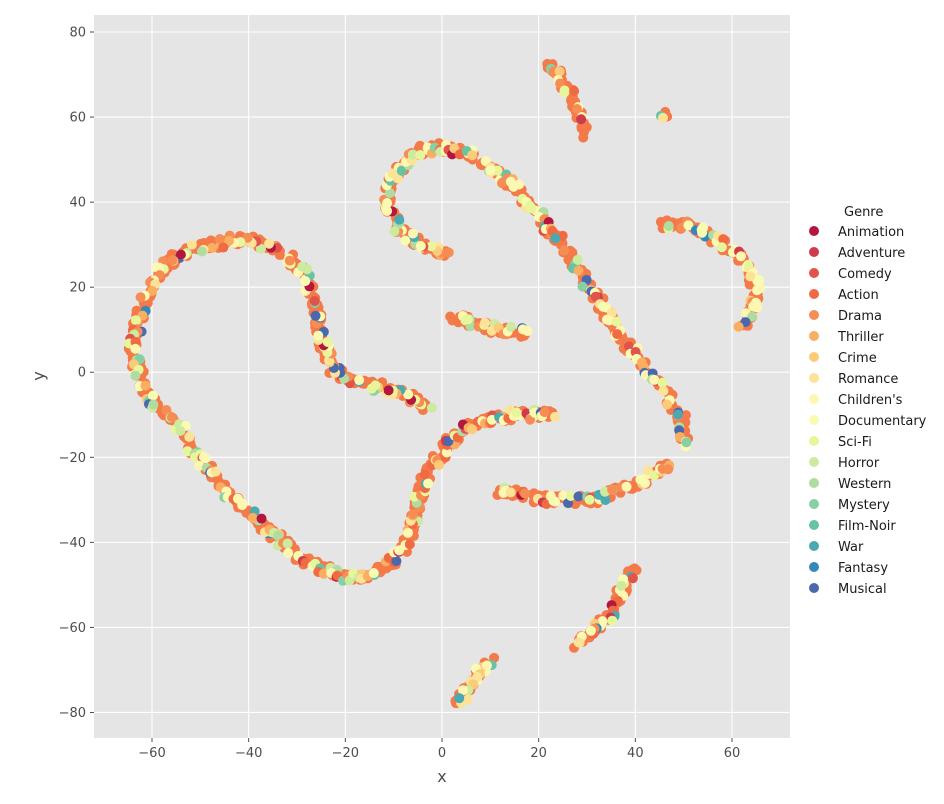 The height and width of the screenshot is (804, 944). What do you see at coordinates (77, 203) in the screenshot?
I see `y-tick-label: 40` at bounding box center [77, 203].